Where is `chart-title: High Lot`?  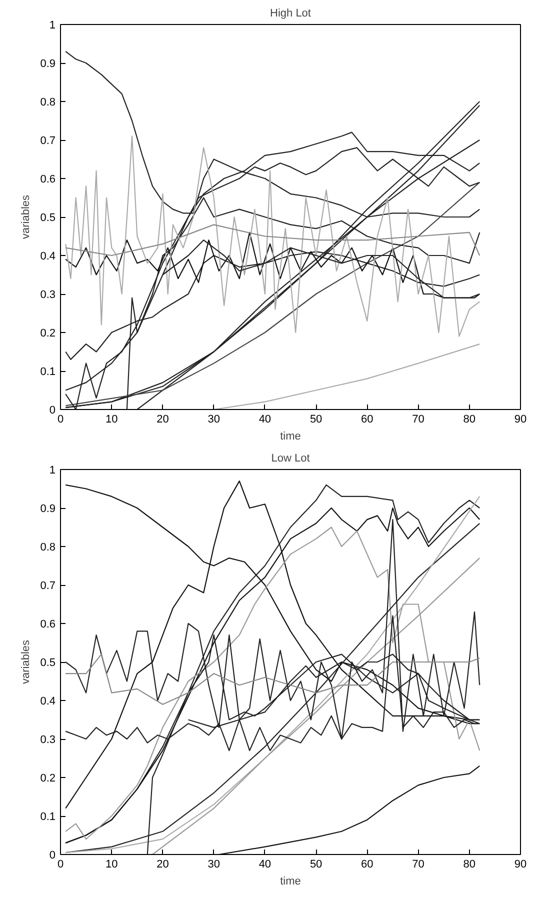
chart-title: High Lot is located at coordinates (290, 14).